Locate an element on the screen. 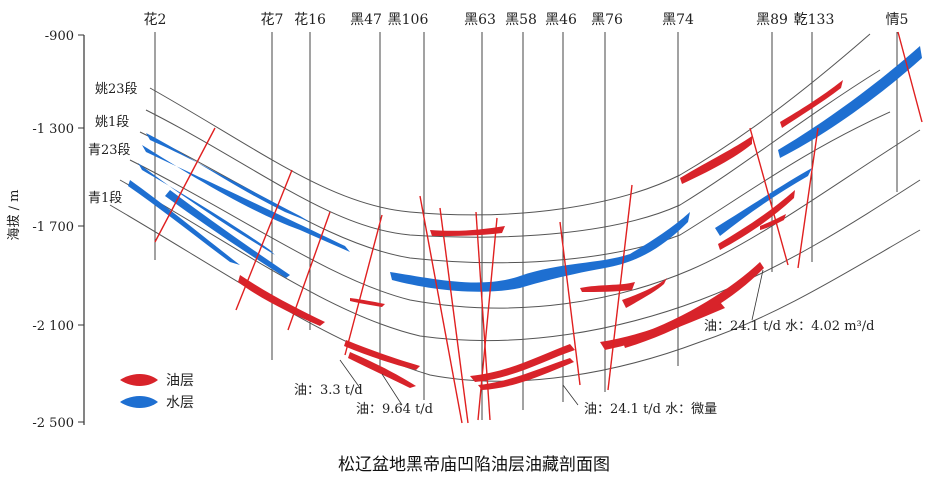  y-axis: -900 -1 300 -1 700 -2 100 -2 500 海拔 / m is located at coordinates (46, 230).